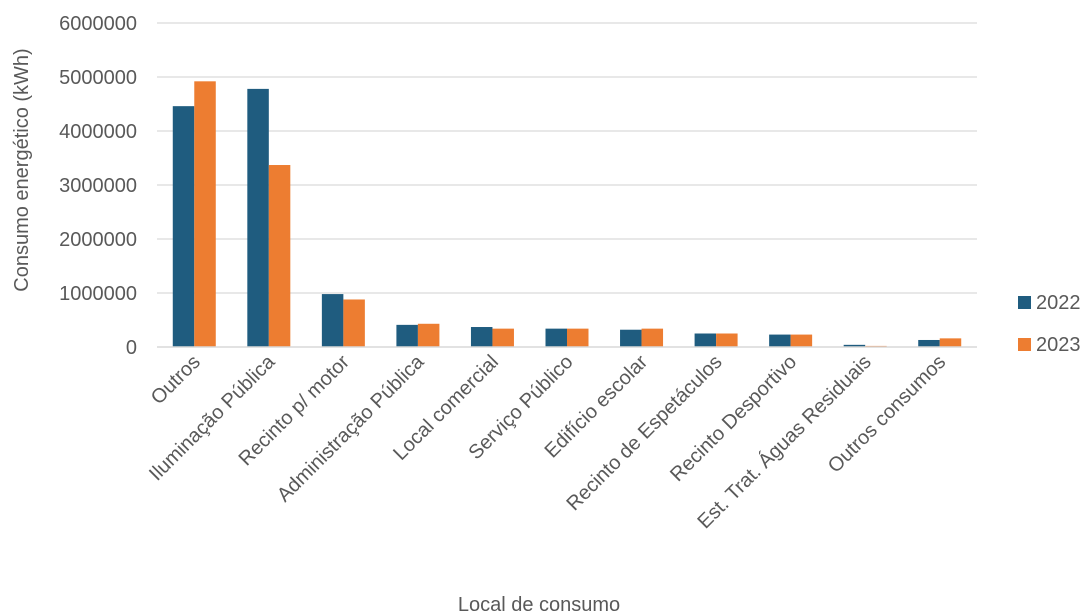  I want to click on y-tick-label: 0, so click(131, 348).